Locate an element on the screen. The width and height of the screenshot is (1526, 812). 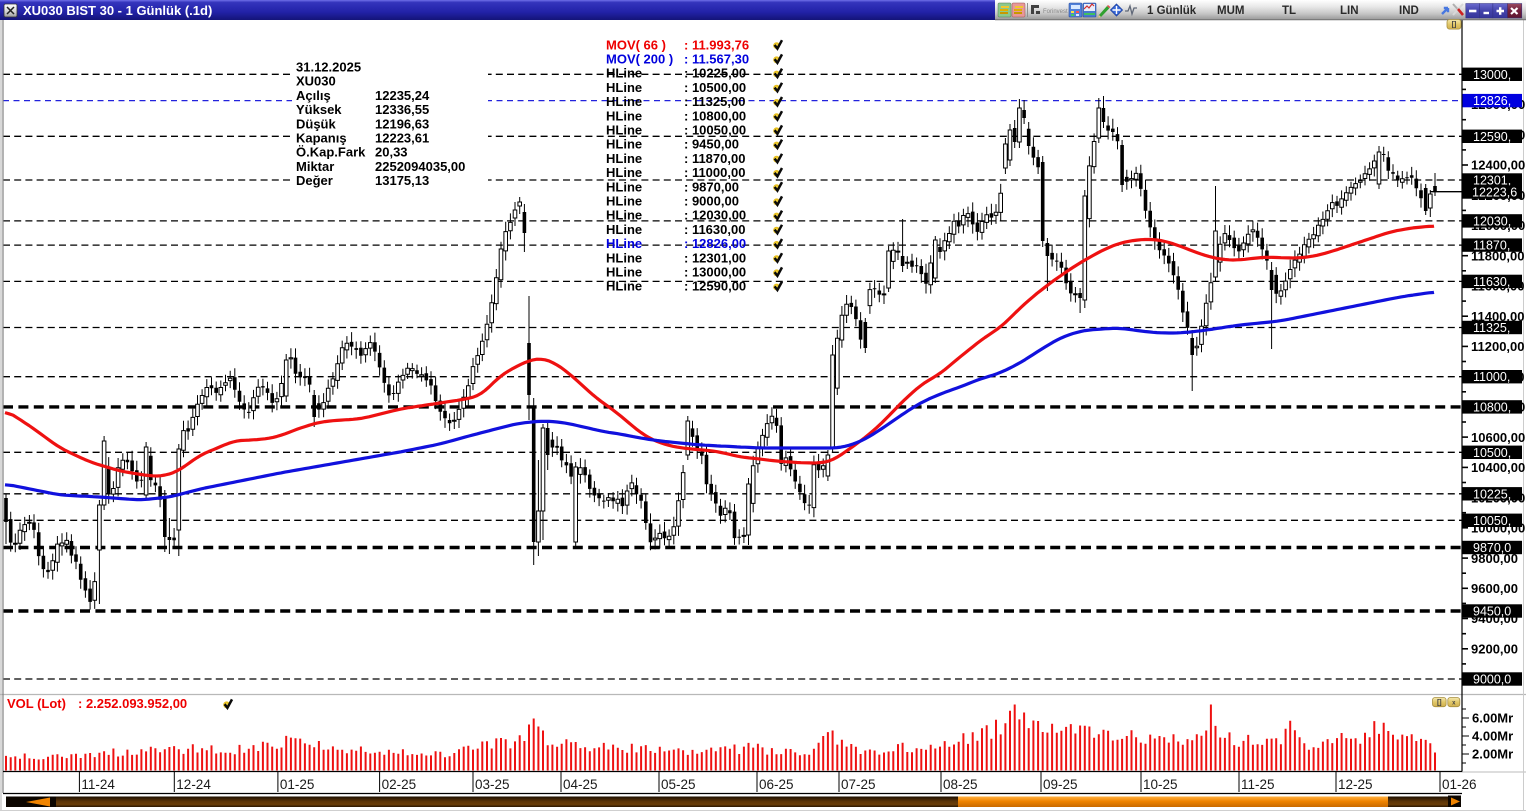
svg-text: x is located at coordinates (1454, 703).